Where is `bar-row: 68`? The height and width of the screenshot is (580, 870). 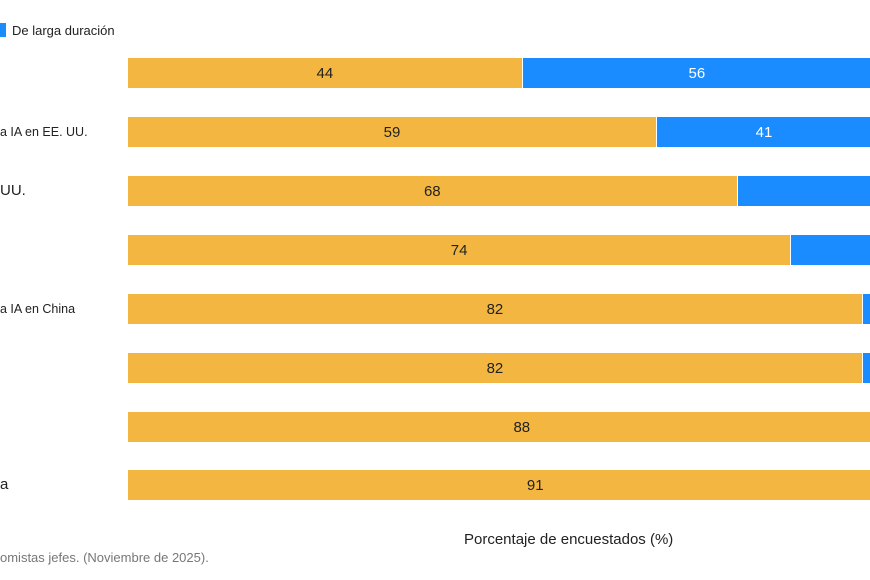 bar-row: 68 is located at coordinates (499, 191).